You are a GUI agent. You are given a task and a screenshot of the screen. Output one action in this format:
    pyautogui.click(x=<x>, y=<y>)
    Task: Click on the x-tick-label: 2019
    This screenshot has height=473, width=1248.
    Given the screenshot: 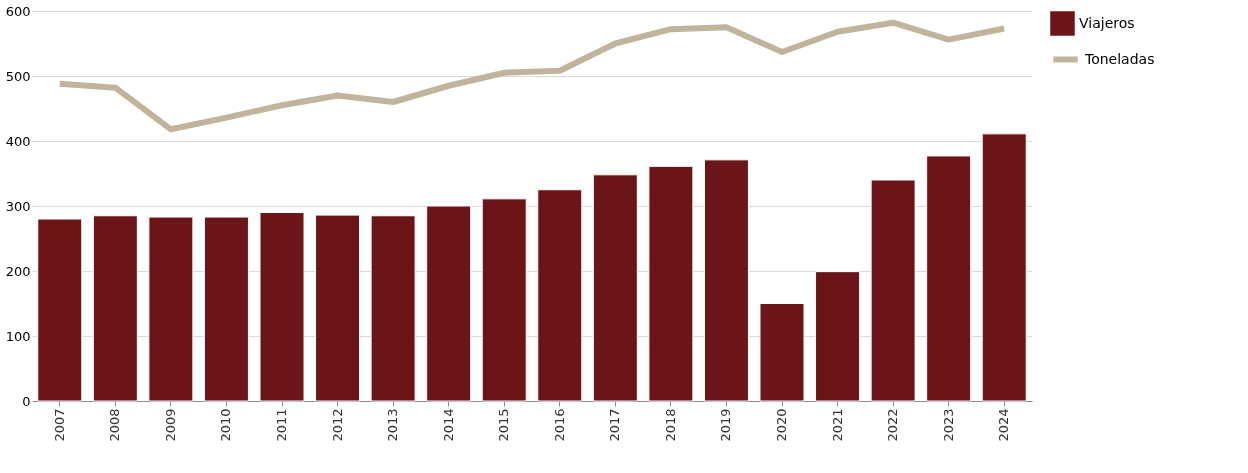 What is the action you would take?
    pyautogui.click(x=726, y=425)
    